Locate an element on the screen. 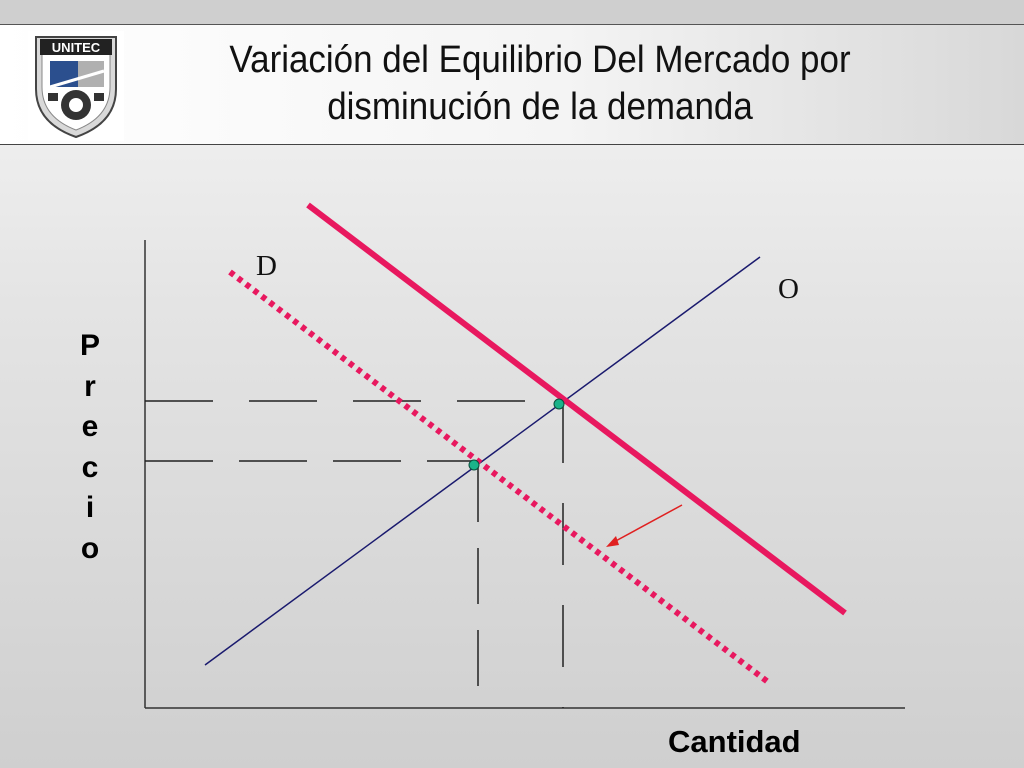  unitec-logo: UNITEC is located at coordinates (76, 86).